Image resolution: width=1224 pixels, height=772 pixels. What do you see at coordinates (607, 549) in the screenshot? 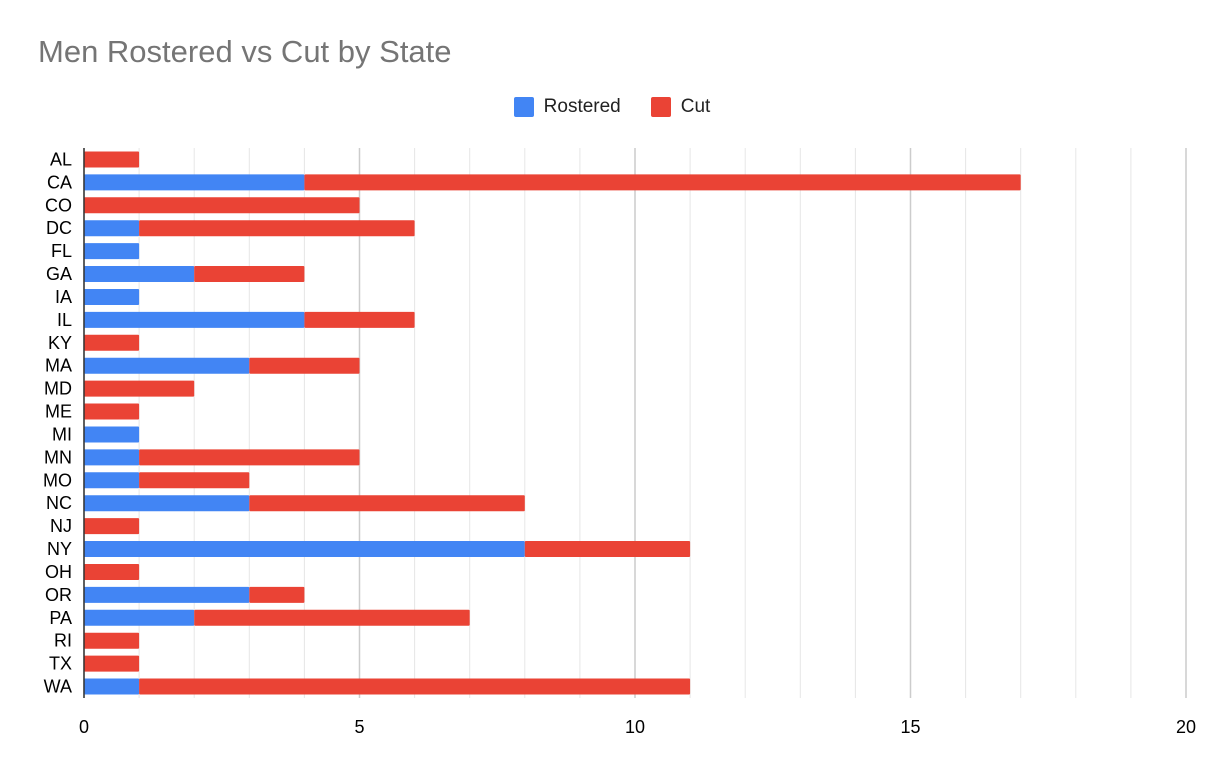
I see `bar-cut-ny` at bounding box center [607, 549].